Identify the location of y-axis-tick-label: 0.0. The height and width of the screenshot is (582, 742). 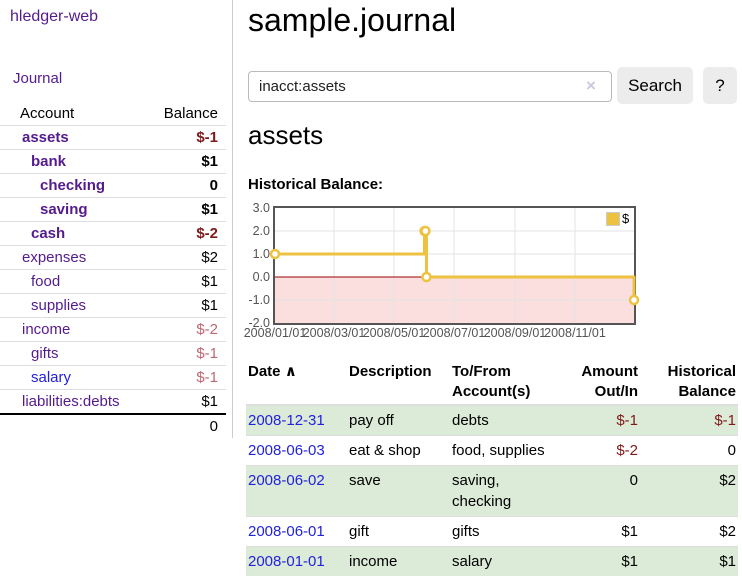
(261, 277).